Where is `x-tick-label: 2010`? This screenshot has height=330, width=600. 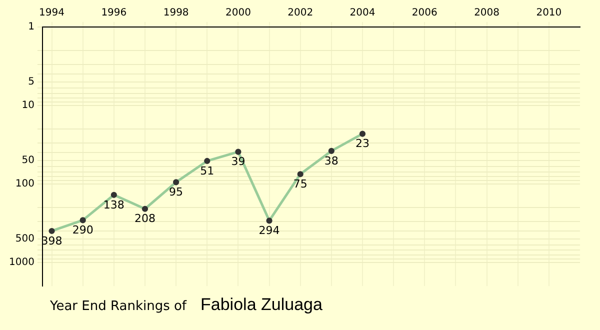 x-tick-label: 2010 is located at coordinates (549, 13).